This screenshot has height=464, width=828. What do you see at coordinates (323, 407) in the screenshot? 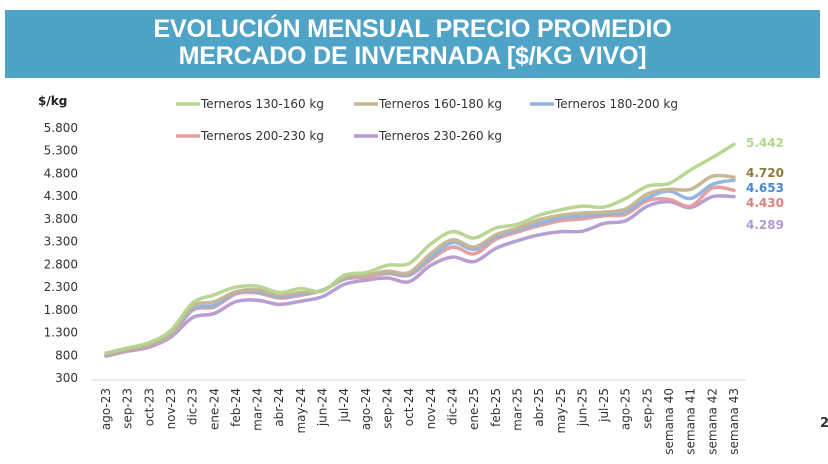
I see `x-tick-label: jun-24` at bounding box center [323, 407].